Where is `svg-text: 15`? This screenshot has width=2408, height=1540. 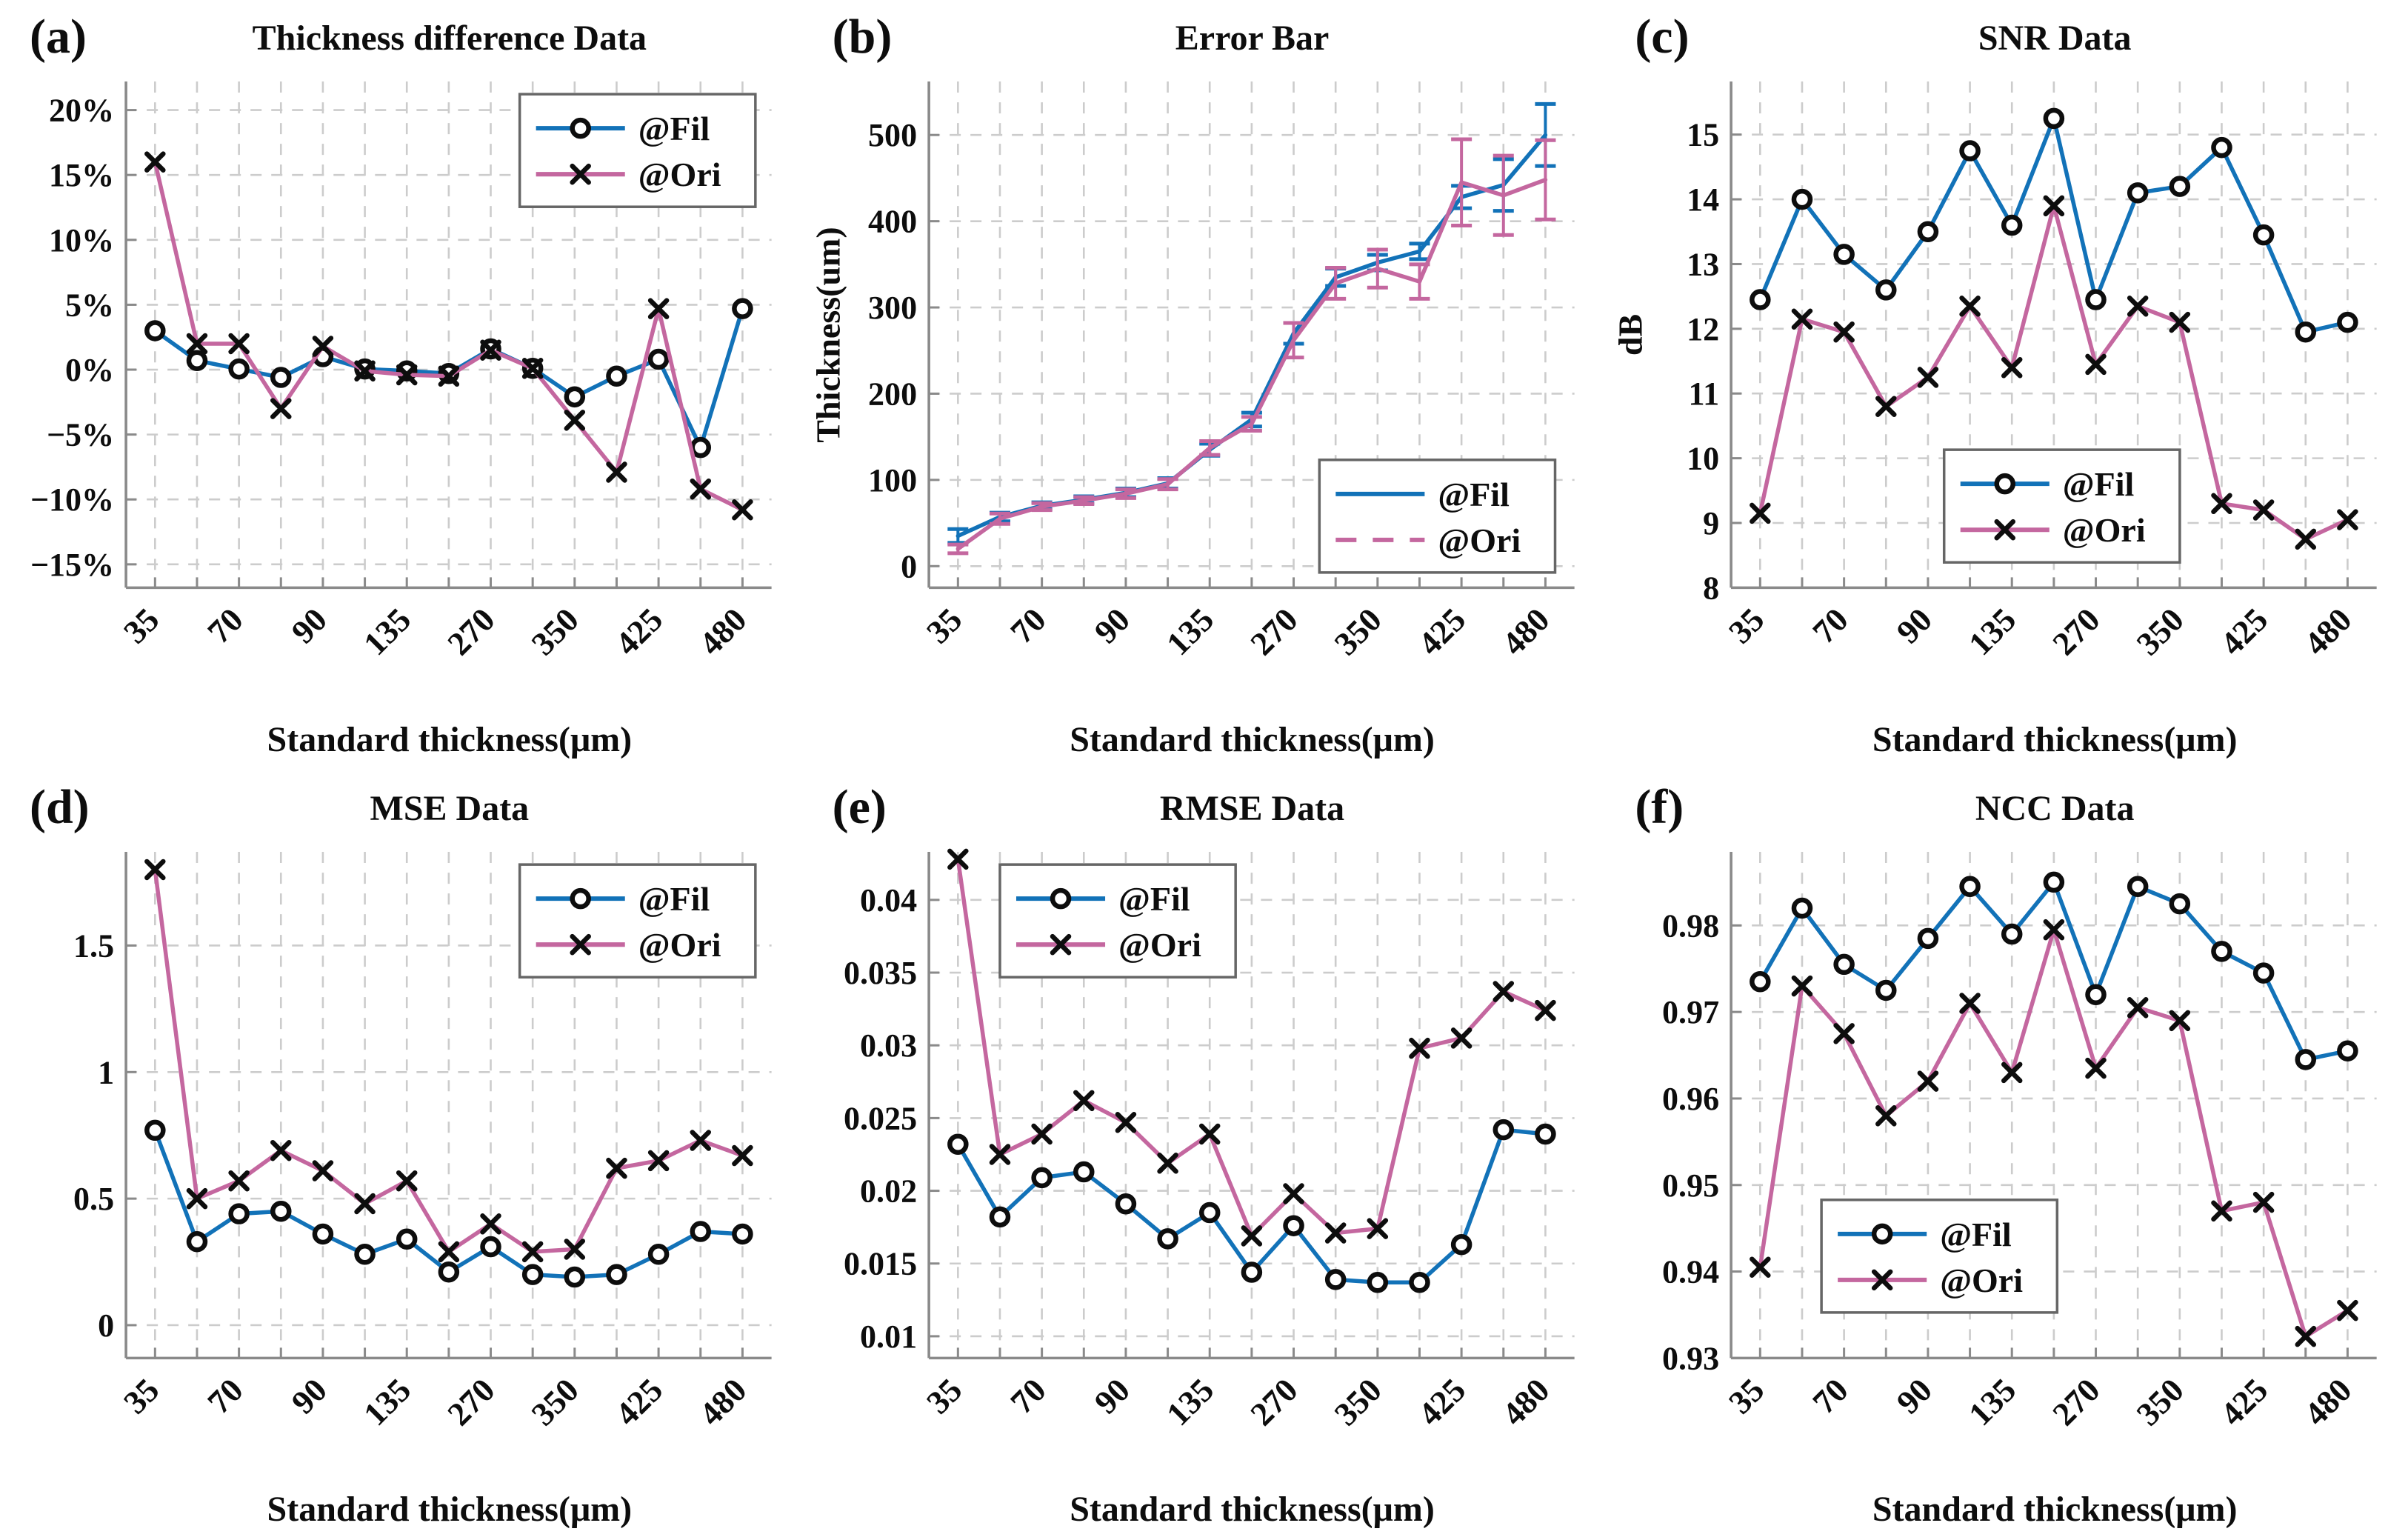
svg-text: 15 is located at coordinates (1703, 135).